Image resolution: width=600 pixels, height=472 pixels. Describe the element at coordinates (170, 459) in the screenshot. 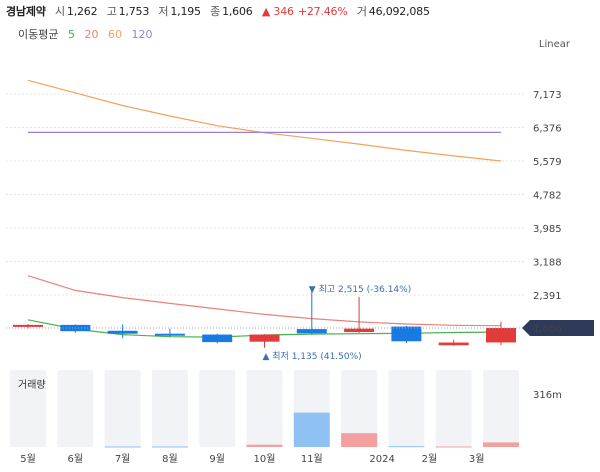

I see `x-axis-label: 8월` at that location.